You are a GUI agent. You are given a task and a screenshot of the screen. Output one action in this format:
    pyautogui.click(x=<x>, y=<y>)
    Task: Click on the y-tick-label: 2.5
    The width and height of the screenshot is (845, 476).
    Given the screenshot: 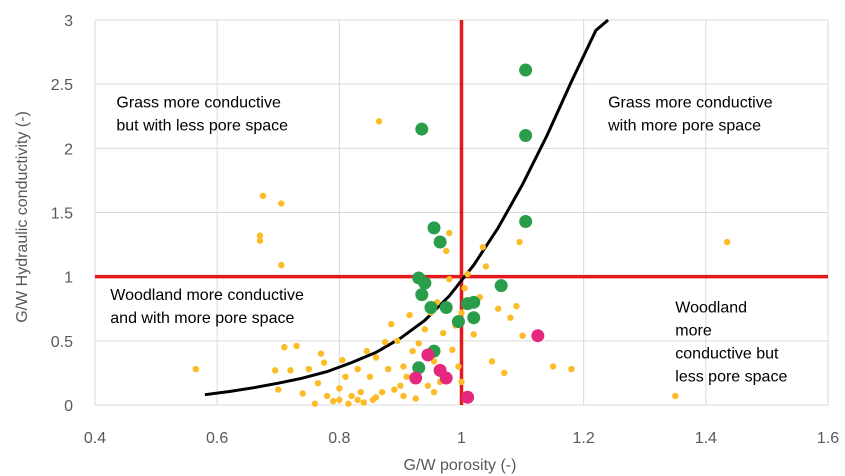 What is the action you would take?
    pyautogui.click(x=62, y=85)
    